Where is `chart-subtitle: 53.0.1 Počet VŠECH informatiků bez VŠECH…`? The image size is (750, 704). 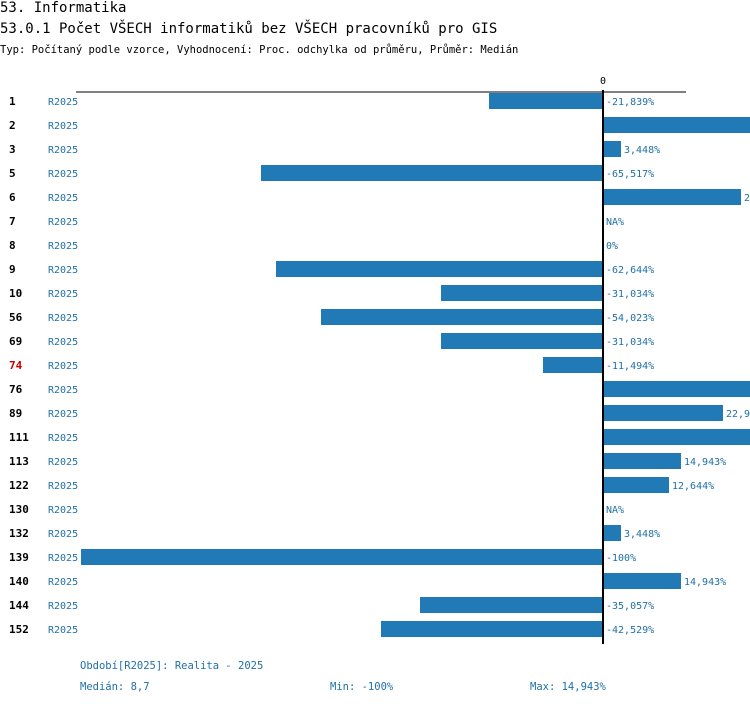
chart-subtitle: 53.0.1 Počet VŠECH informatiků bez VŠECH… is located at coordinates (249, 29).